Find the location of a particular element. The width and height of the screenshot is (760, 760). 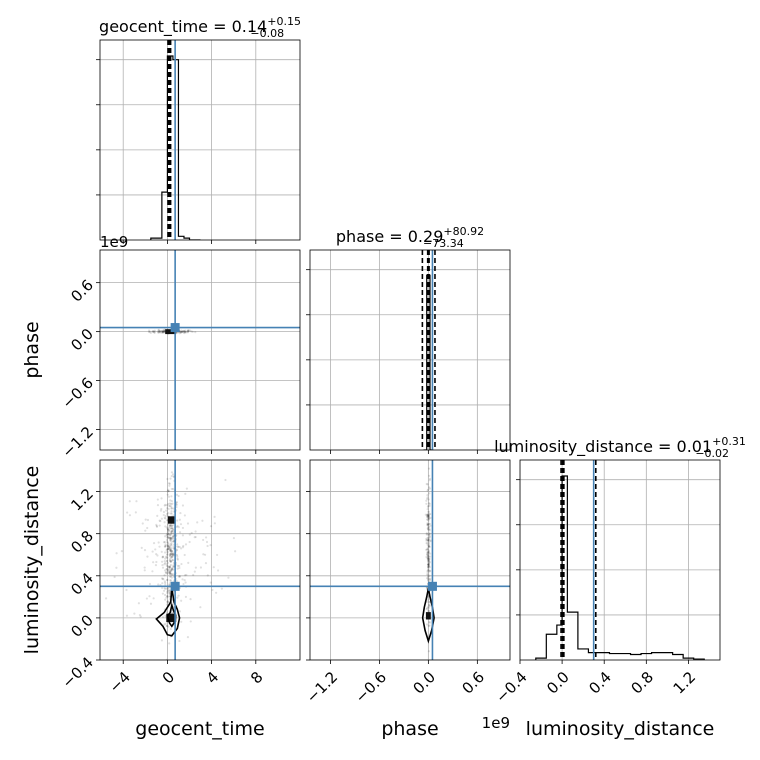

truth-marker is located at coordinates (432, 586).